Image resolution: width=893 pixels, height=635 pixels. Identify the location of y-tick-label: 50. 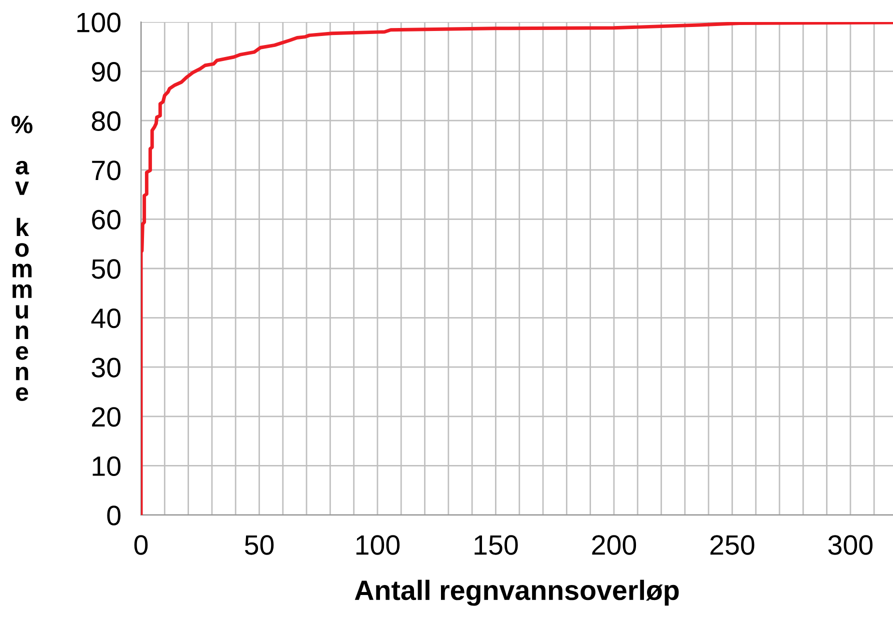
(106, 269).